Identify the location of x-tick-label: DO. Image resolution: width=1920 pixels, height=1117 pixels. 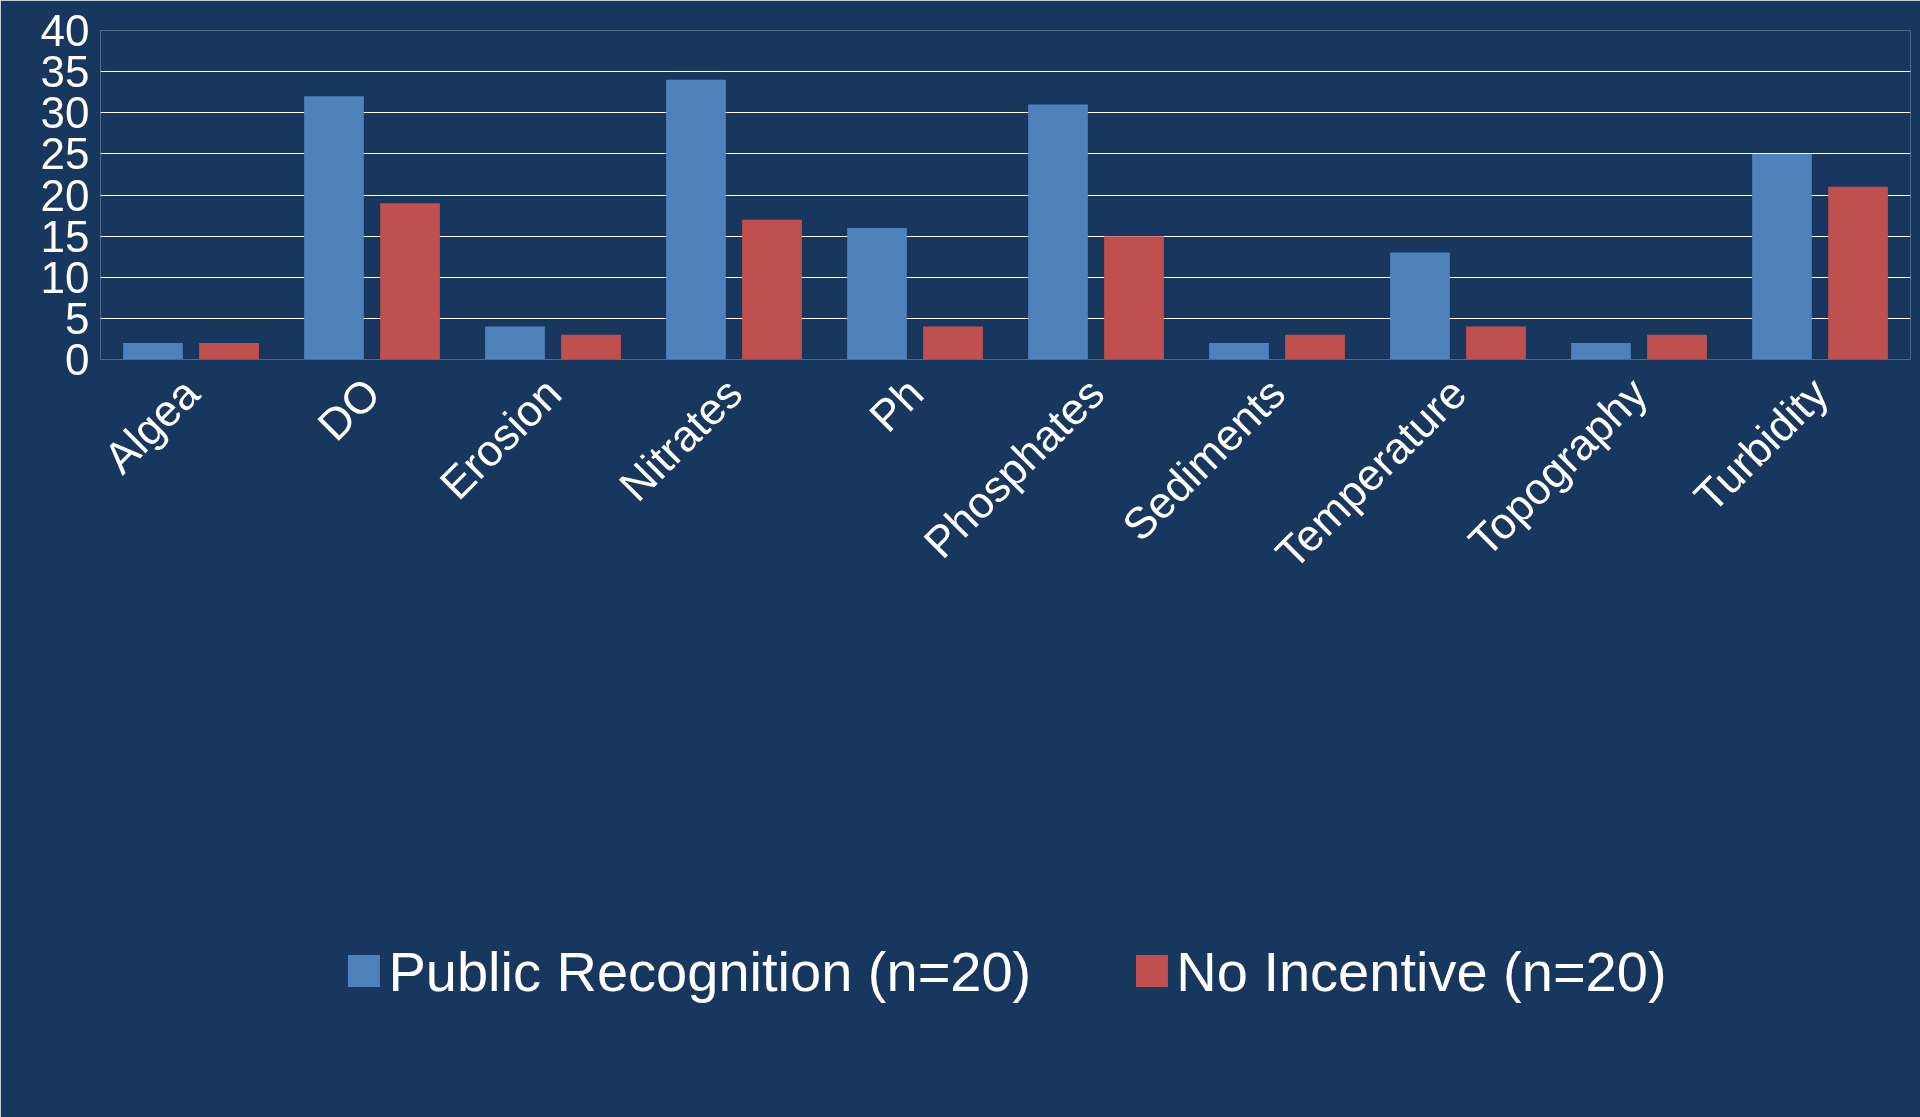
(349, 409).